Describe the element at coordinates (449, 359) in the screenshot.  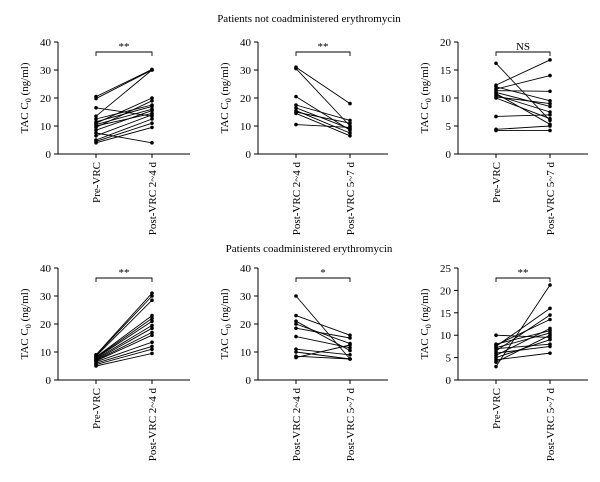
I see `y-tick-label: 5` at that location.